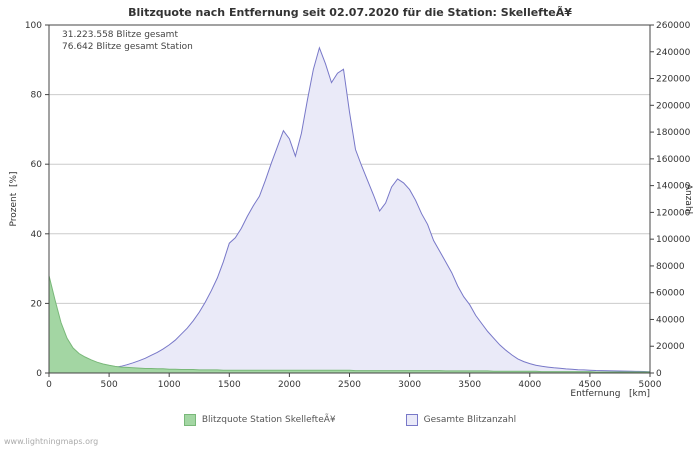 The image size is (700, 450). I want to click on x-tick-label: 5000, so click(650, 385).